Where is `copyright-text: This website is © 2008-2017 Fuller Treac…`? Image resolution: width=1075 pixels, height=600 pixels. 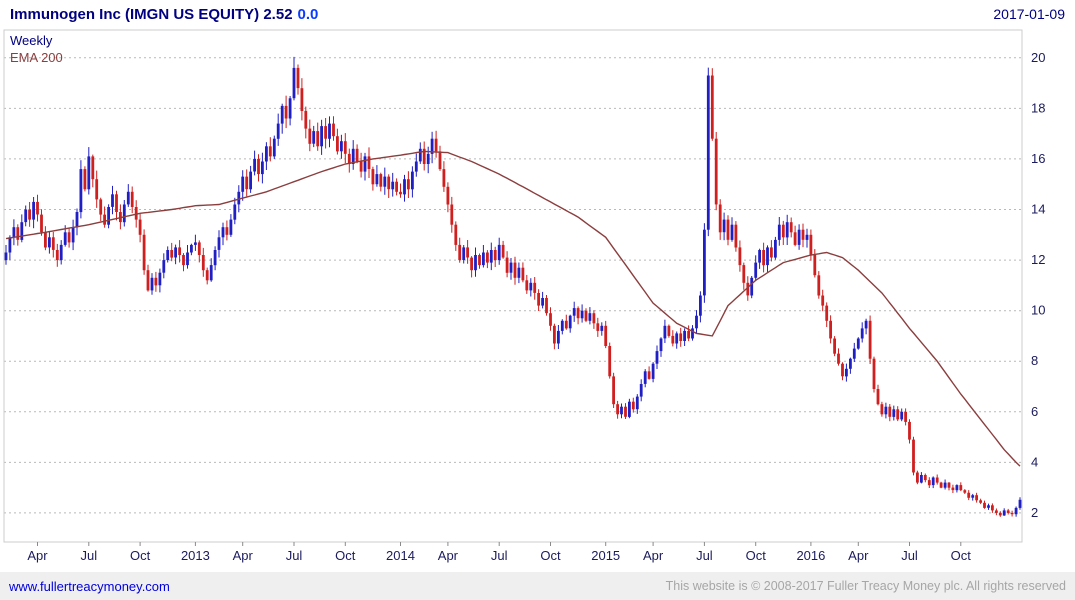 copyright-text: This website is © 2008-2017 Fuller Treac… is located at coordinates (865, 586).